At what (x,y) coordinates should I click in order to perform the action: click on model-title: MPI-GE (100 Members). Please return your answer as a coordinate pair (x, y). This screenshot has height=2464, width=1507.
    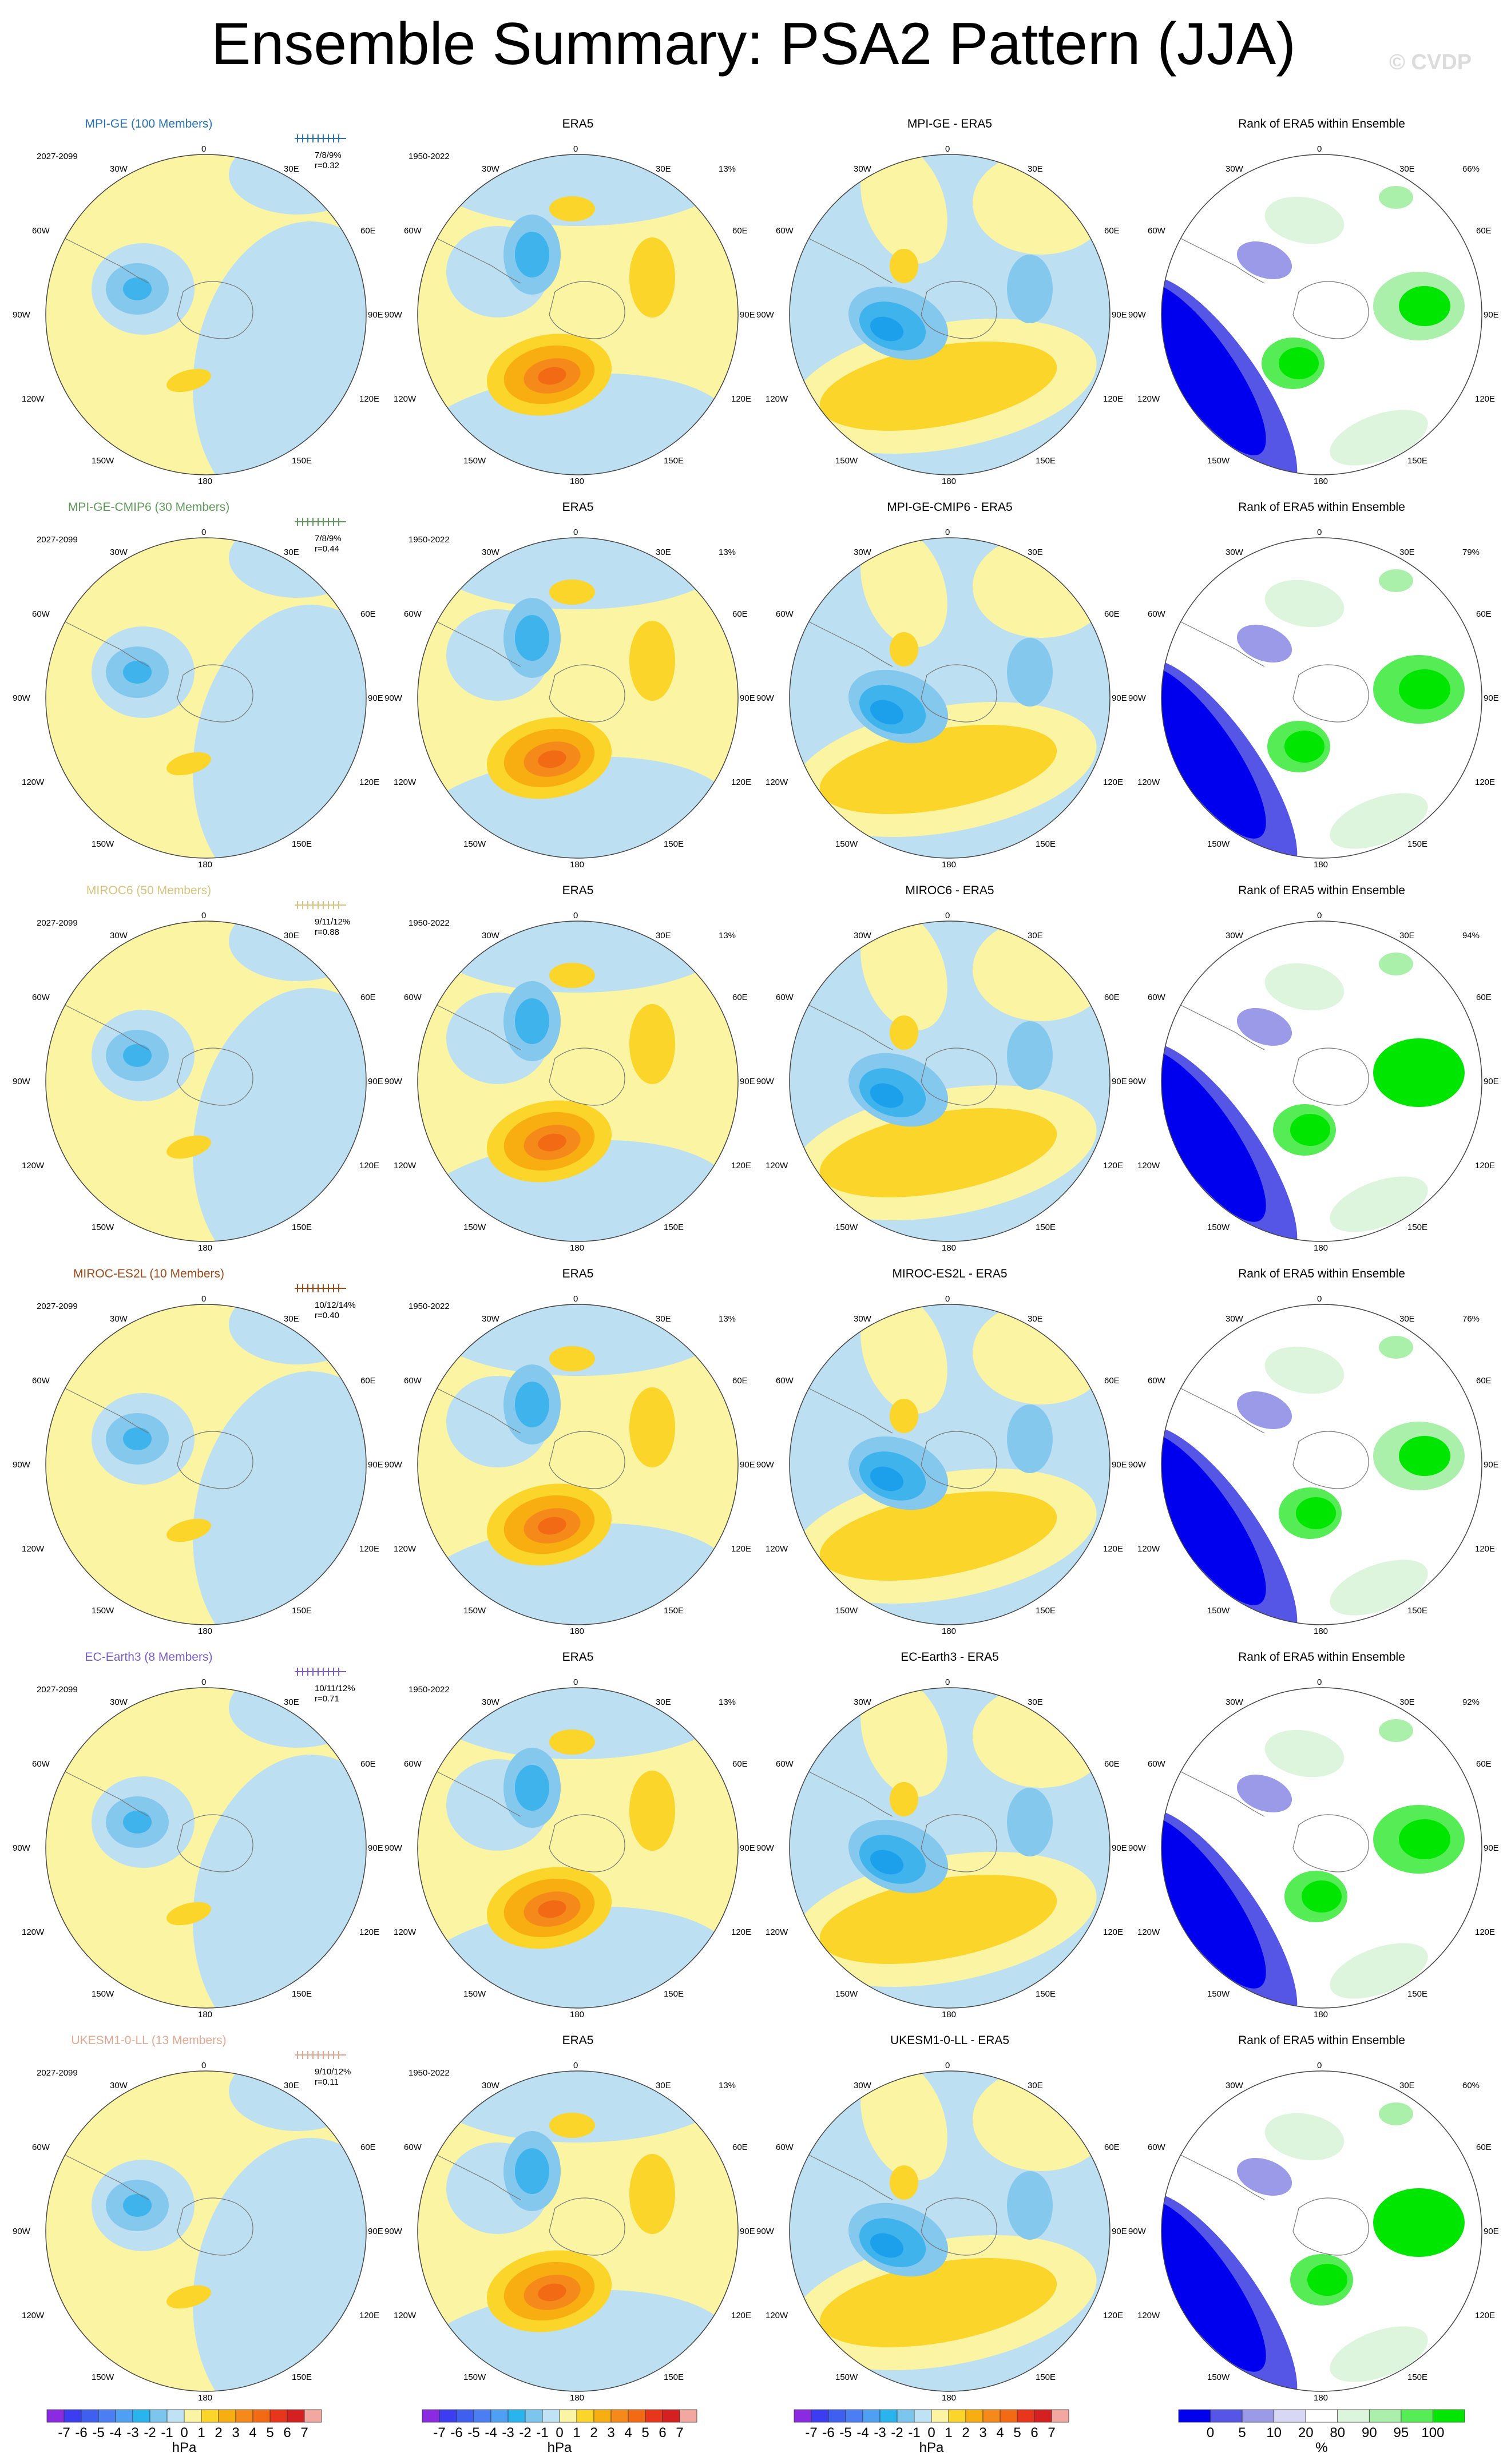
    Looking at the image, I should click on (149, 123).